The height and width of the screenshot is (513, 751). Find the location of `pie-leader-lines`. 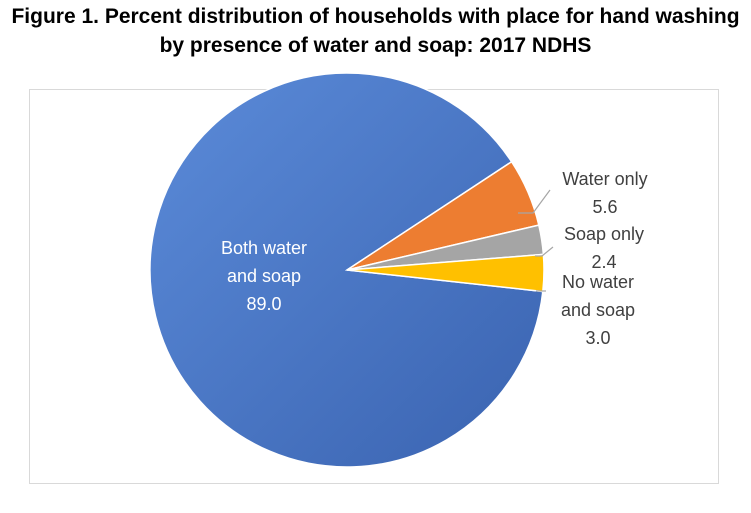

pie-leader-lines is located at coordinates (536, 240).